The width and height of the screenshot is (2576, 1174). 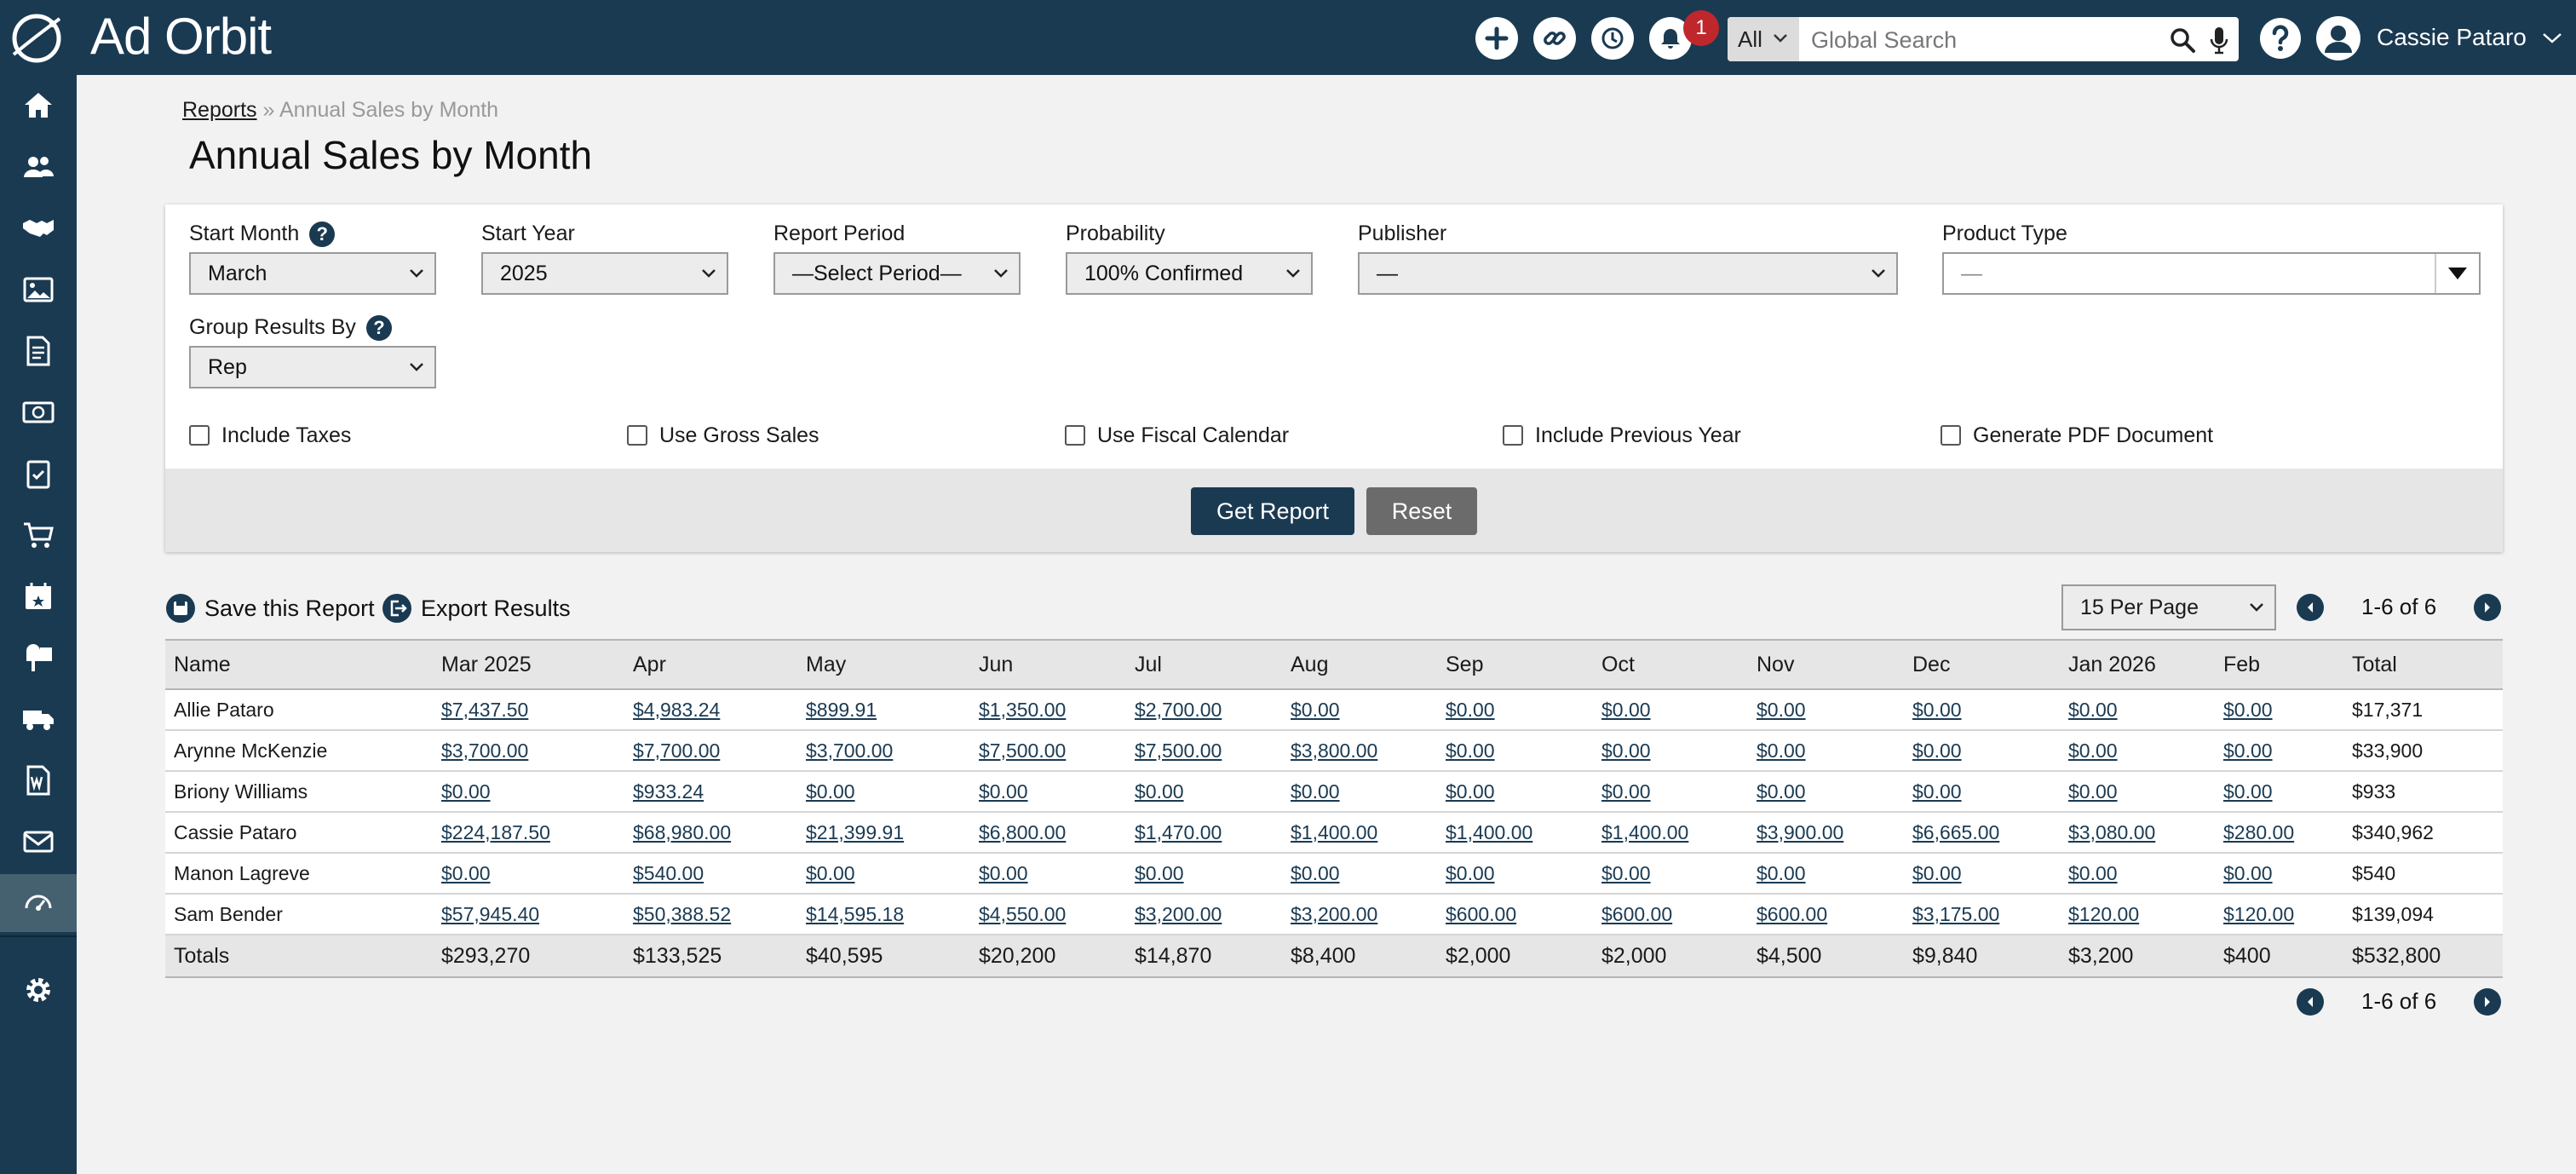 I want to click on amount-link: $14,595.18, so click(x=856, y=913).